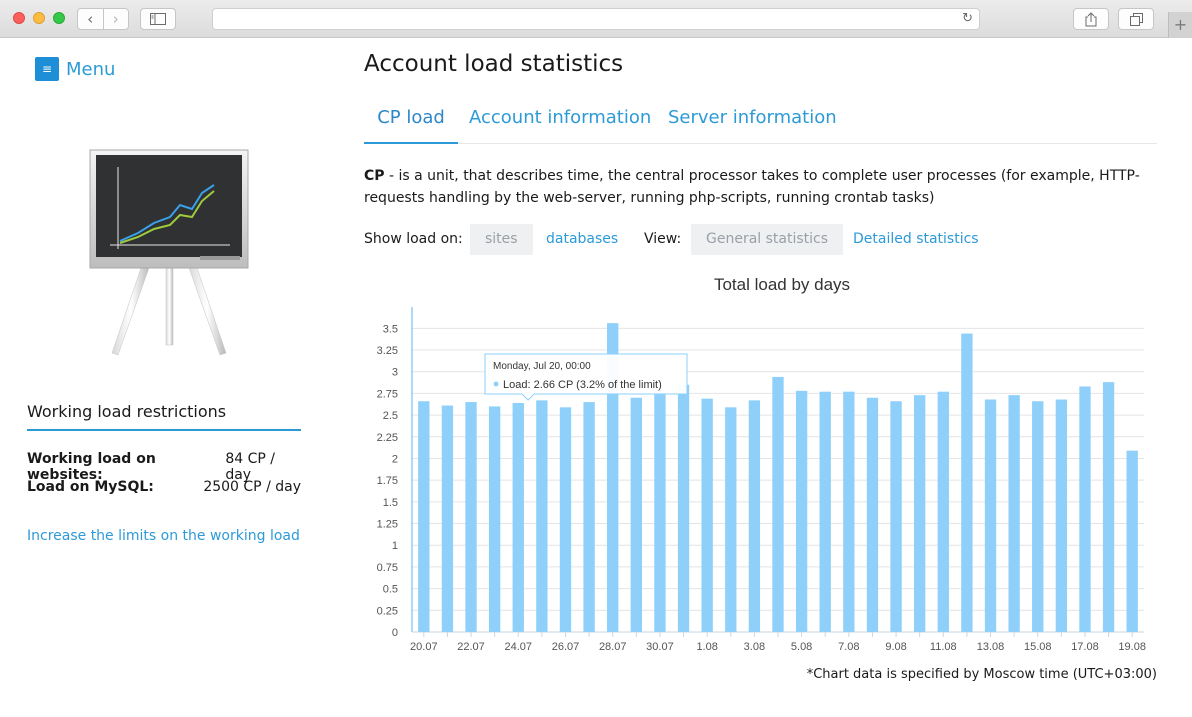 The height and width of the screenshot is (717, 1192). Describe the element at coordinates (387, 438) in the screenshot. I see `y-tick-label: 2.25` at that location.